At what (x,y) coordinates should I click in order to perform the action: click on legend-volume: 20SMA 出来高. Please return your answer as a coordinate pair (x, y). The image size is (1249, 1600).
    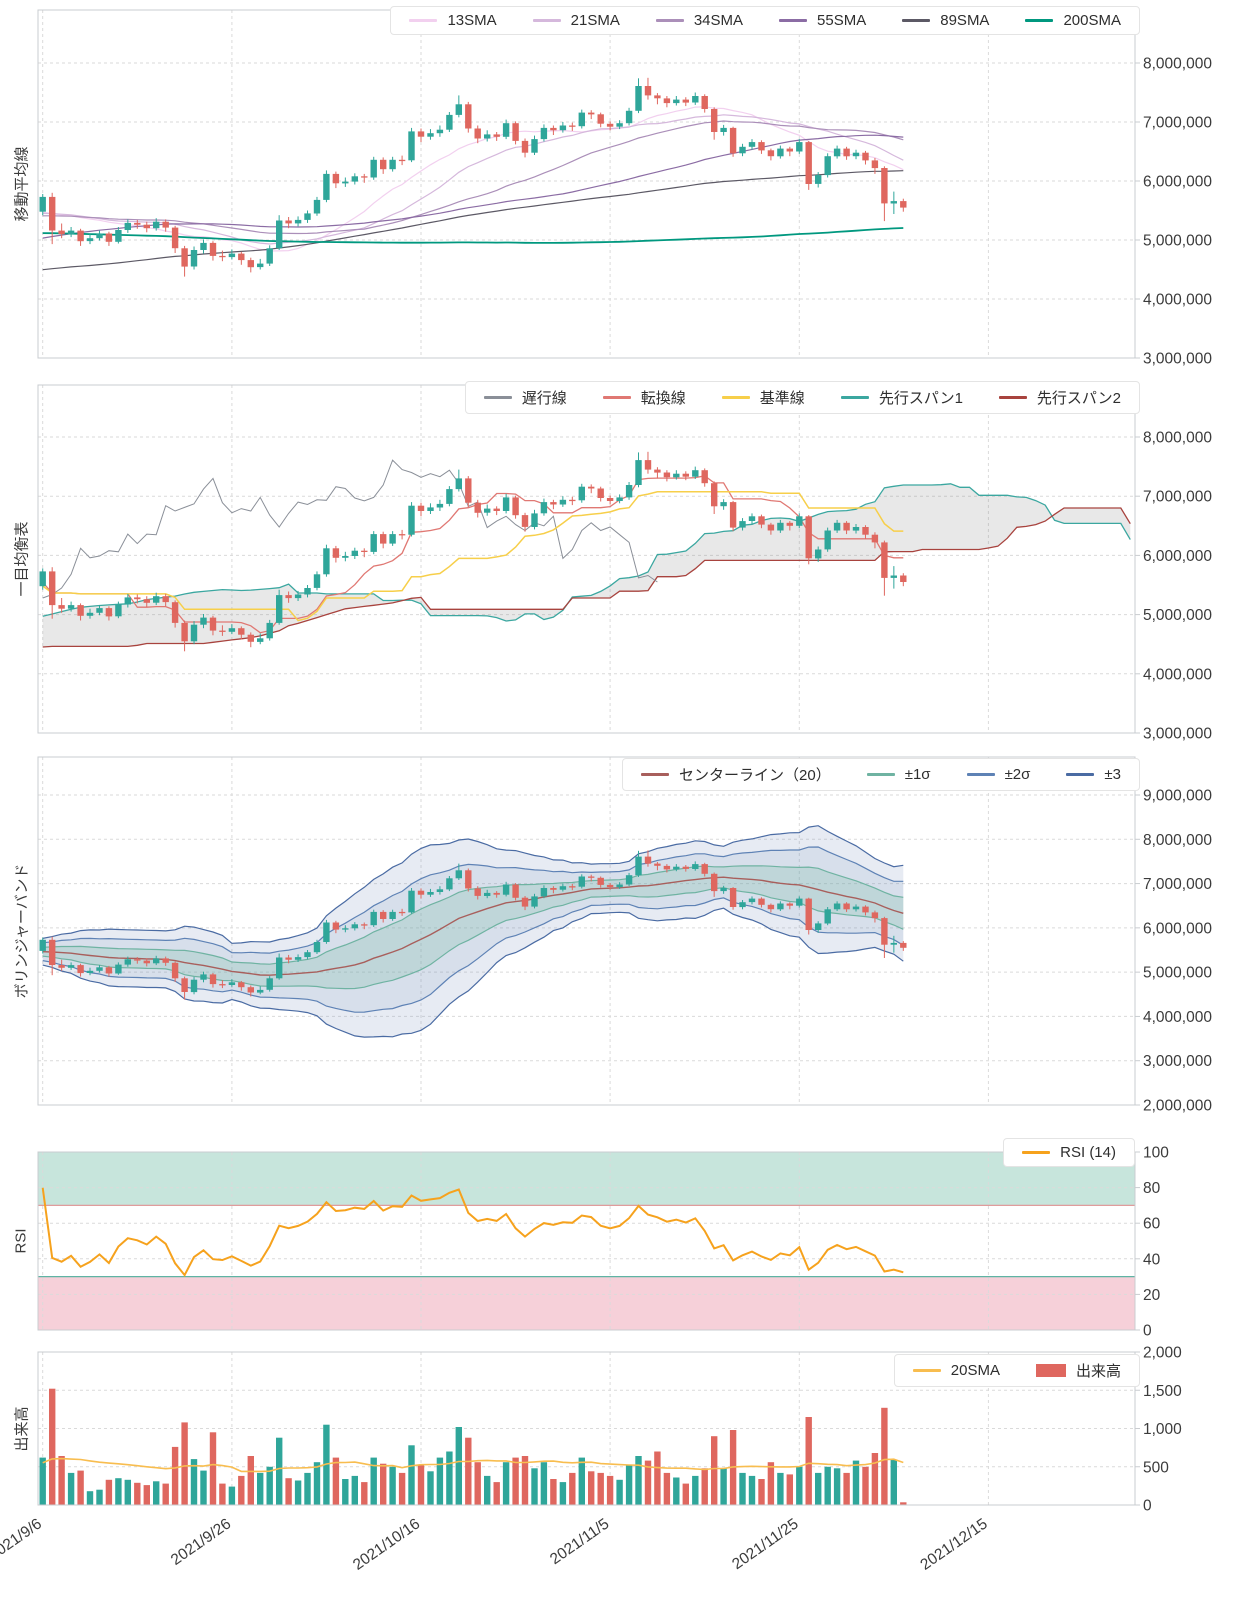
    Looking at the image, I should click on (1016, 1370).